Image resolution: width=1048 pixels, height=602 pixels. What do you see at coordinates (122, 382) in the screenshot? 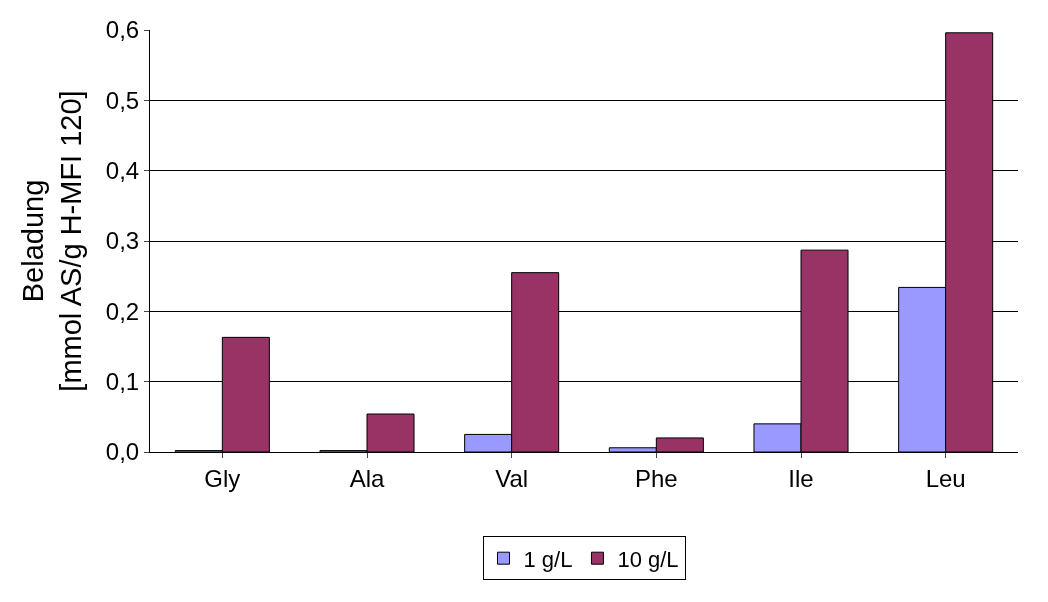
I see `y-tick-label: 0,1` at bounding box center [122, 382].